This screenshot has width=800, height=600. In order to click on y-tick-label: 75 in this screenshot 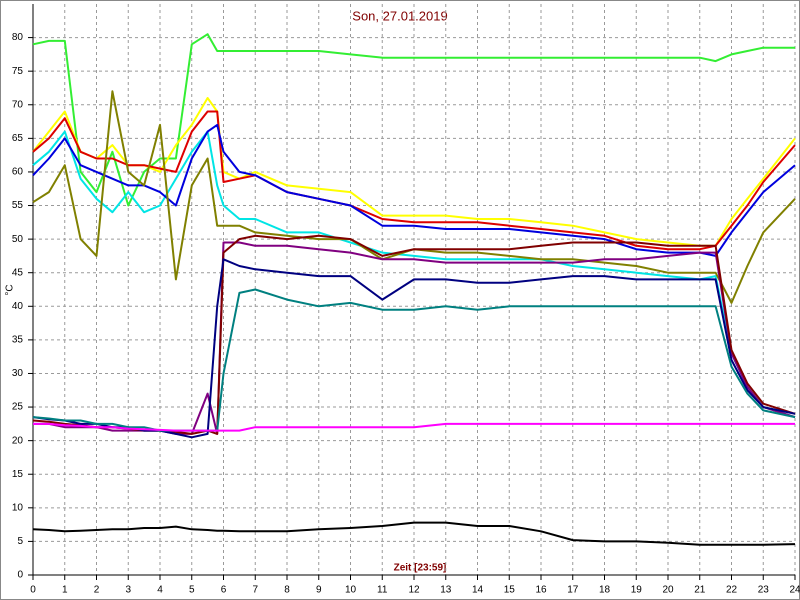, I will do `click(18, 71)`.